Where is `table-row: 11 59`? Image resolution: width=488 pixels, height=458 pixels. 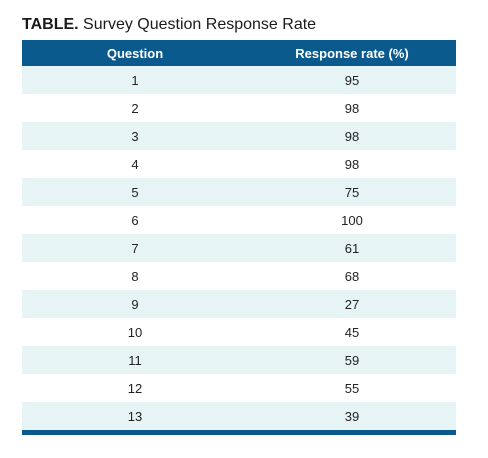 table-row: 11 59 is located at coordinates (239, 360).